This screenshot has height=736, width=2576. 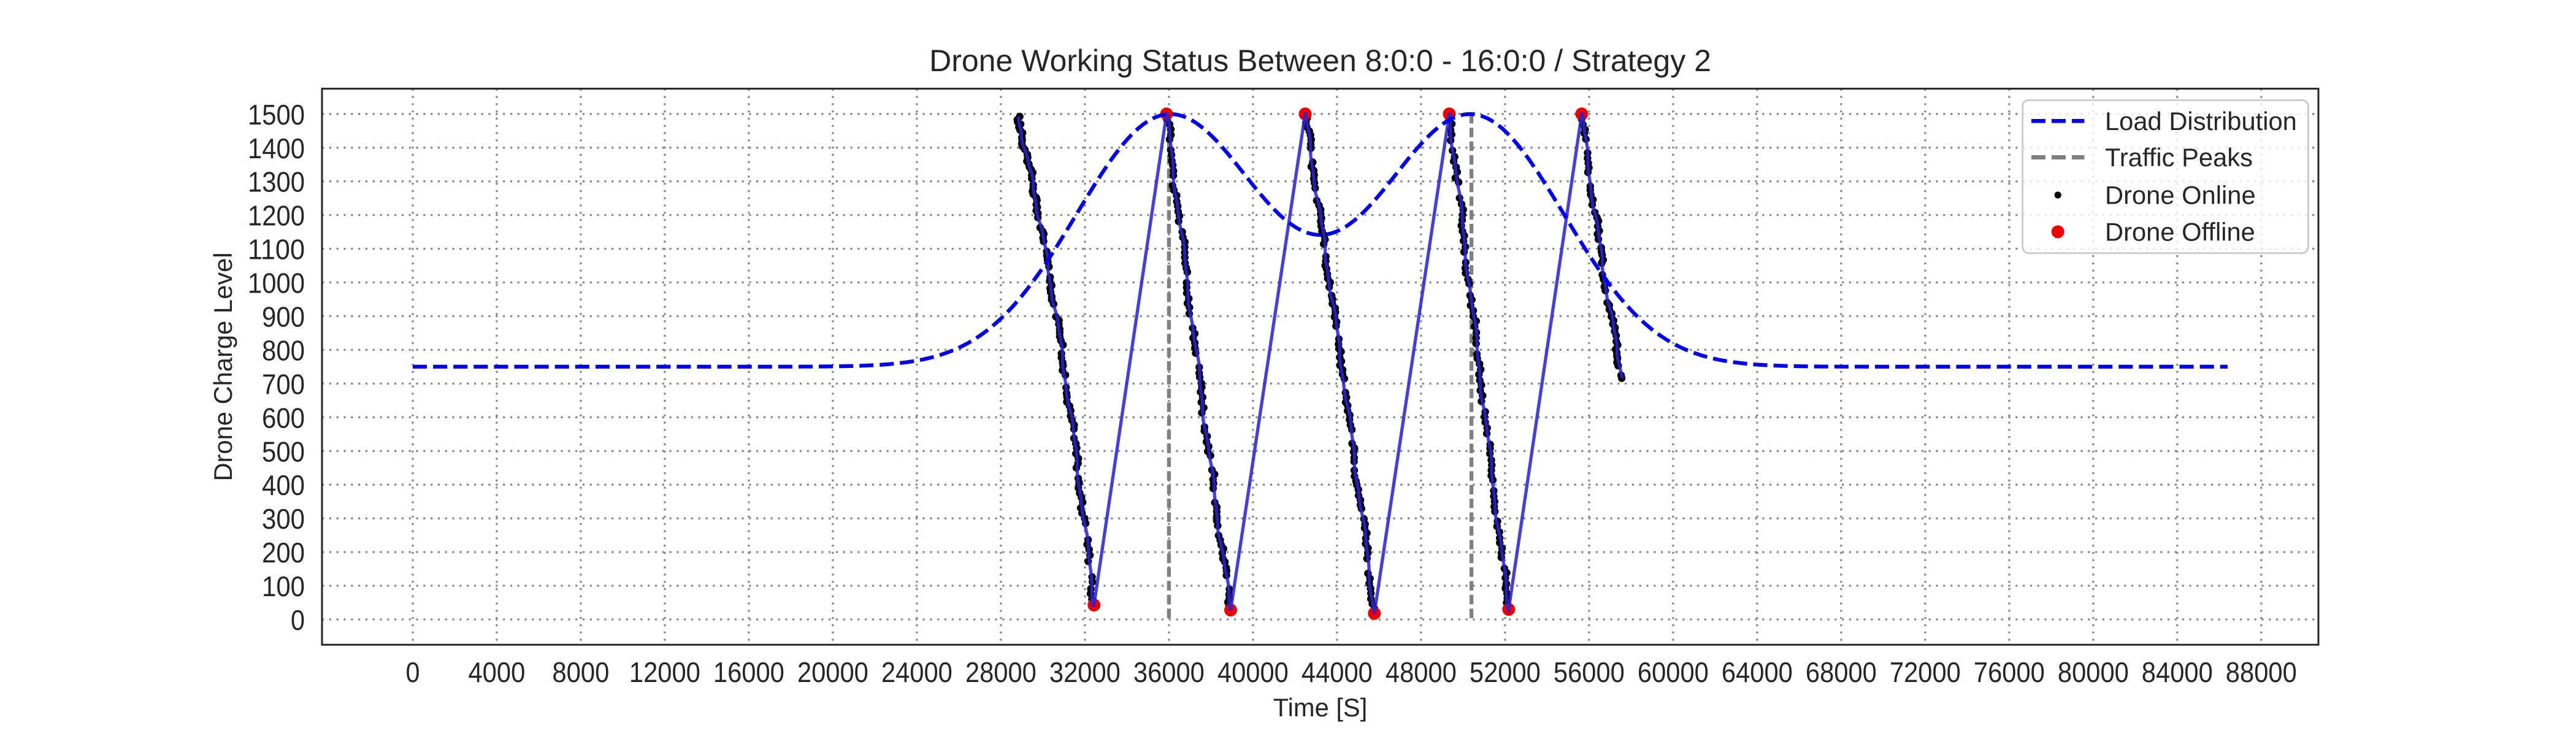 What do you see at coordinates (664, 672) in the screenshot?
I see `svg-text: 12000` at bounding box center [664, 672].